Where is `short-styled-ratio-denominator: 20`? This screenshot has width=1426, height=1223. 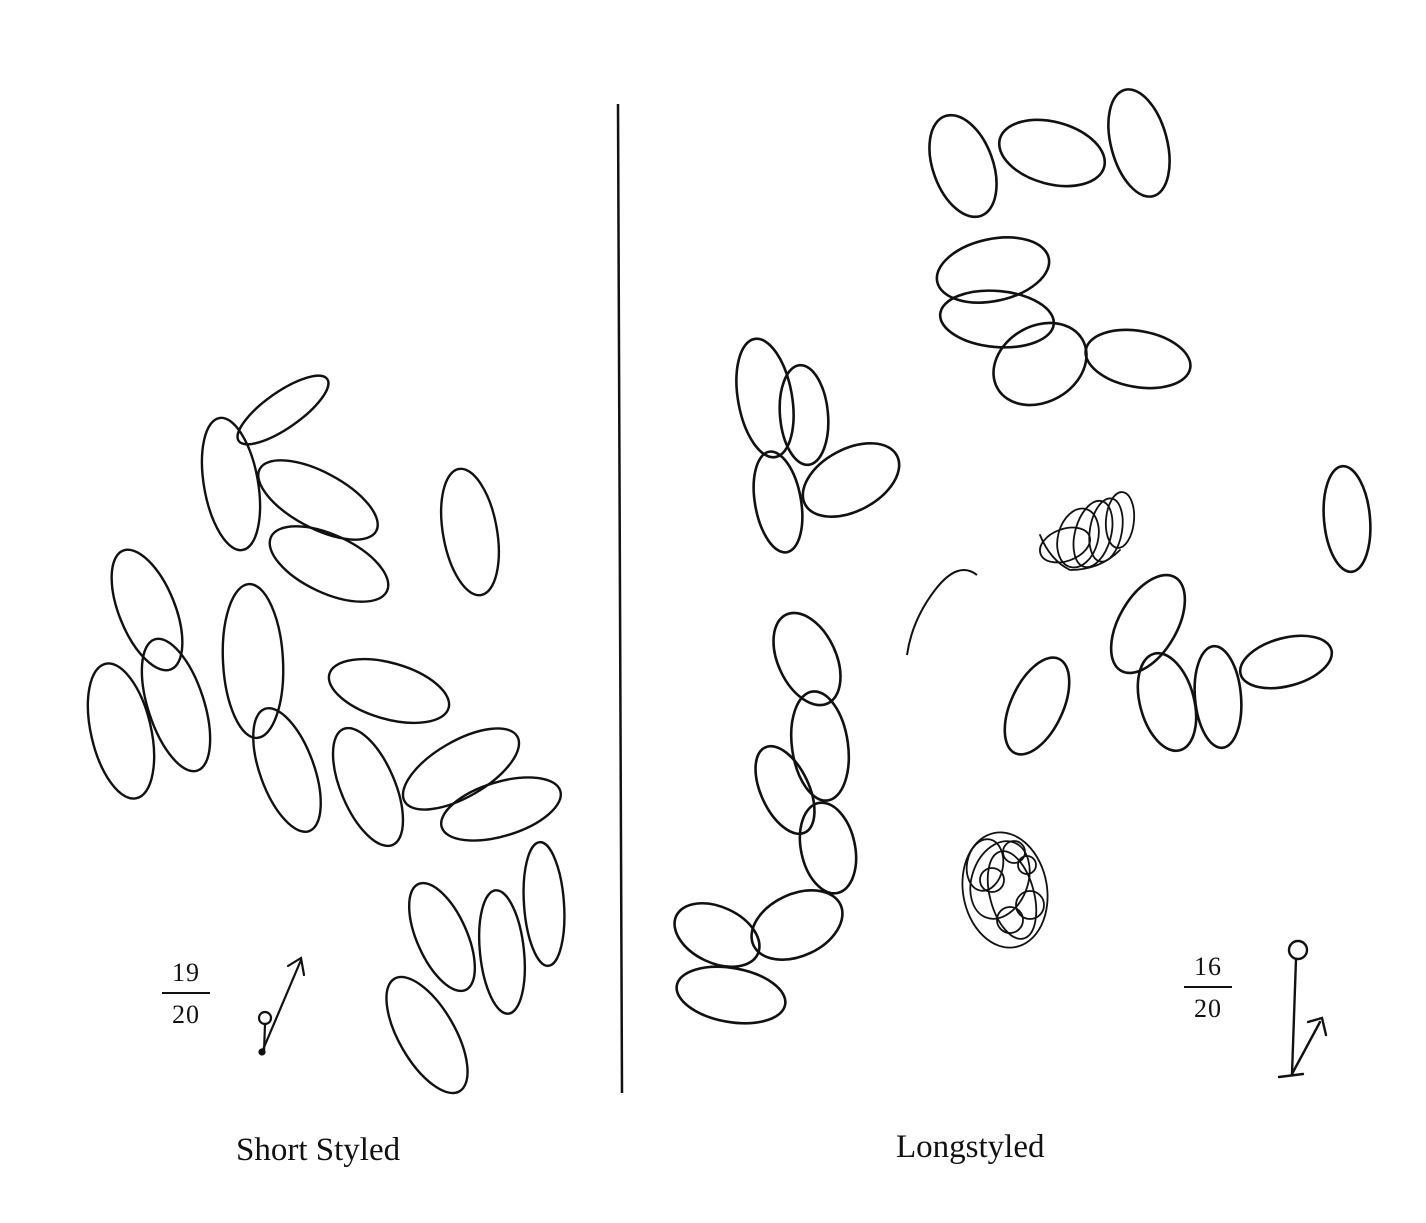 short-styled-ratio-denominator: 20 is located at coordinates (186, 1014).